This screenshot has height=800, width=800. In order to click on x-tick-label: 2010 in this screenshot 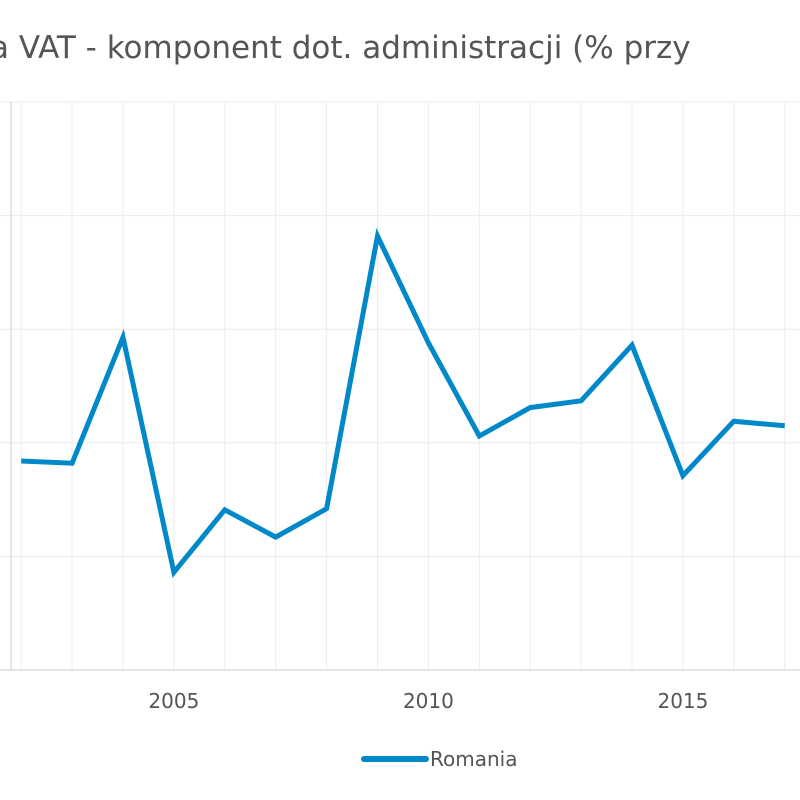, I will do `click(428, 701)`.